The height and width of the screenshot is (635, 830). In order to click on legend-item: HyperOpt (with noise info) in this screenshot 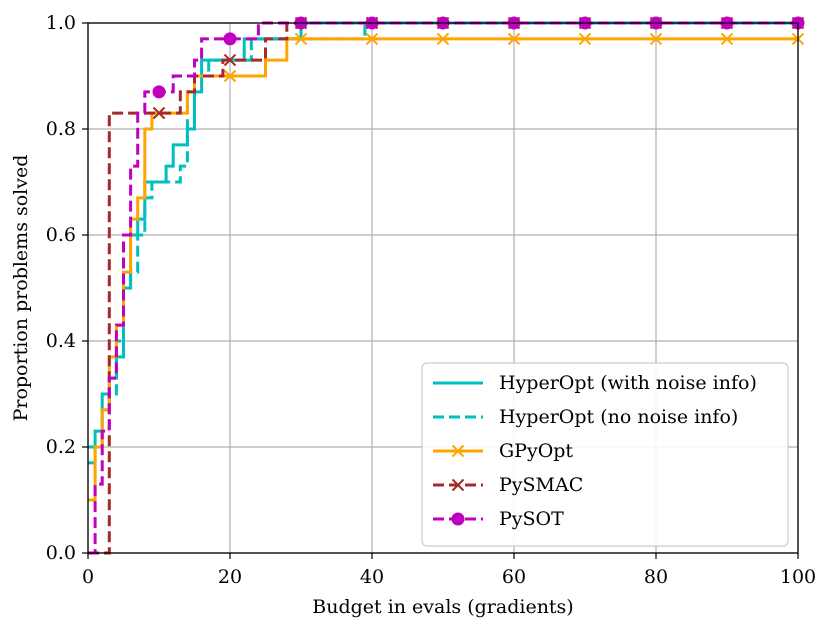, I will do `click(595, 383)`.